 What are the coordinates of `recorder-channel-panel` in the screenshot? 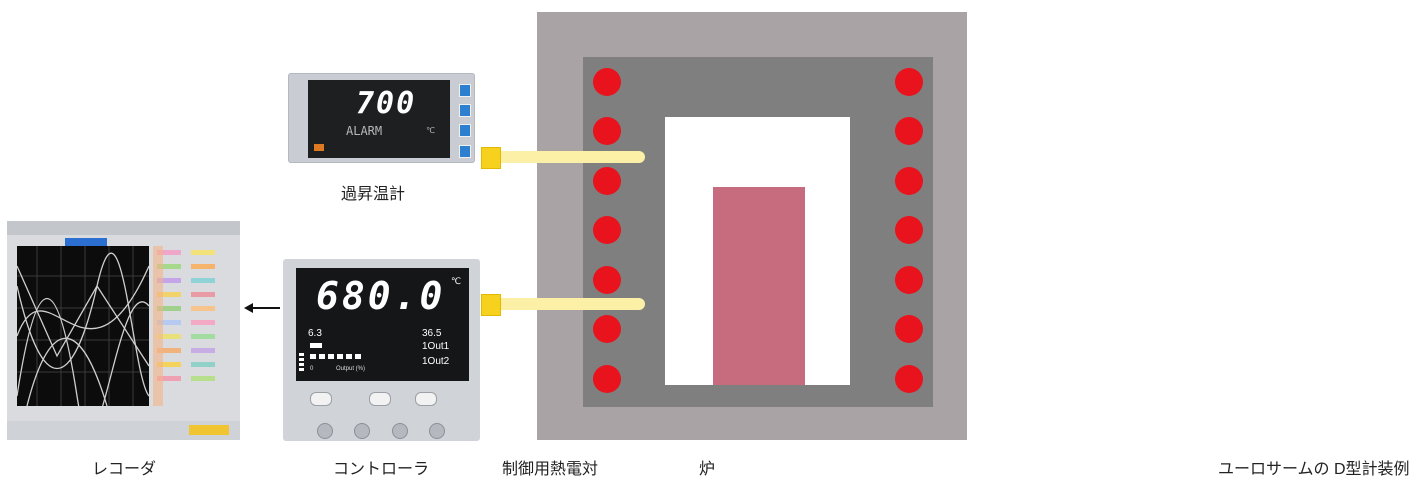 It's located at (191, 326).